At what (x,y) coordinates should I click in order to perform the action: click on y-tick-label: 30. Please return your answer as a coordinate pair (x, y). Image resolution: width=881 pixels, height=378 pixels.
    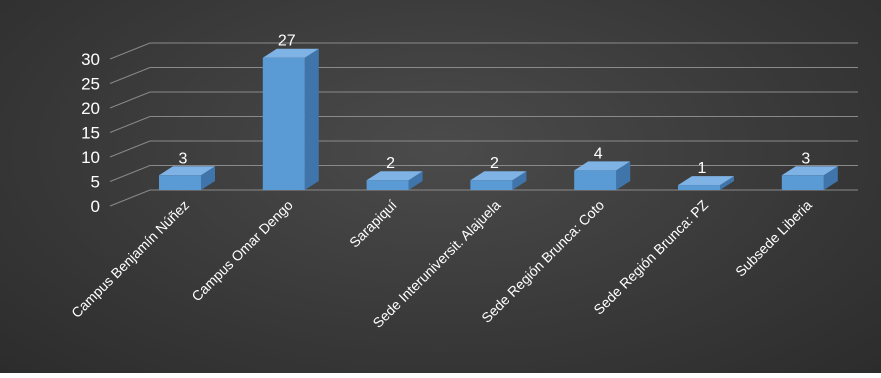
    Looking at the image, I should click on (90, 59).